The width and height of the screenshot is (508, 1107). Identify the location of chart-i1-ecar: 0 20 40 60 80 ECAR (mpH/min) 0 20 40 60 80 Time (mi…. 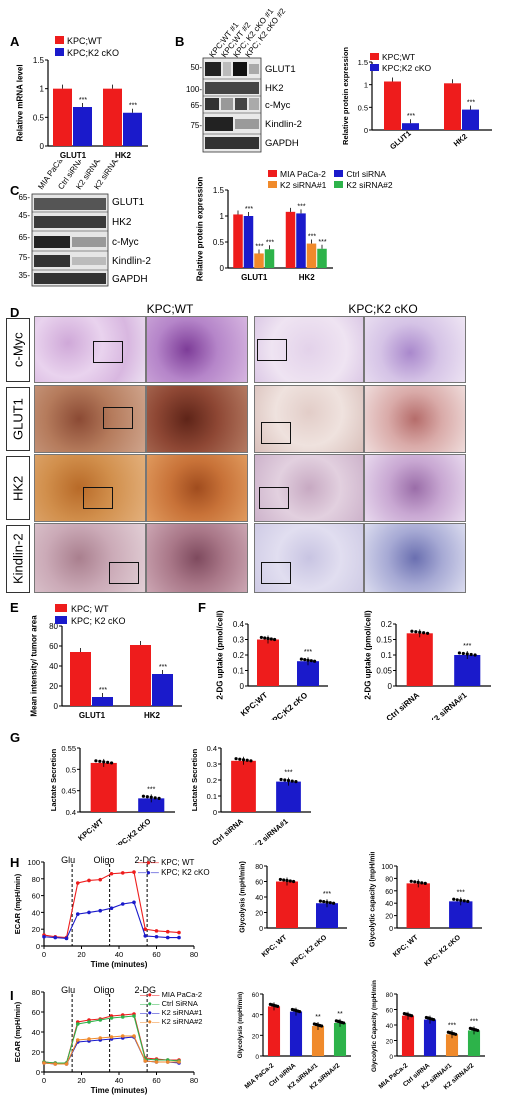
(105, 1040).